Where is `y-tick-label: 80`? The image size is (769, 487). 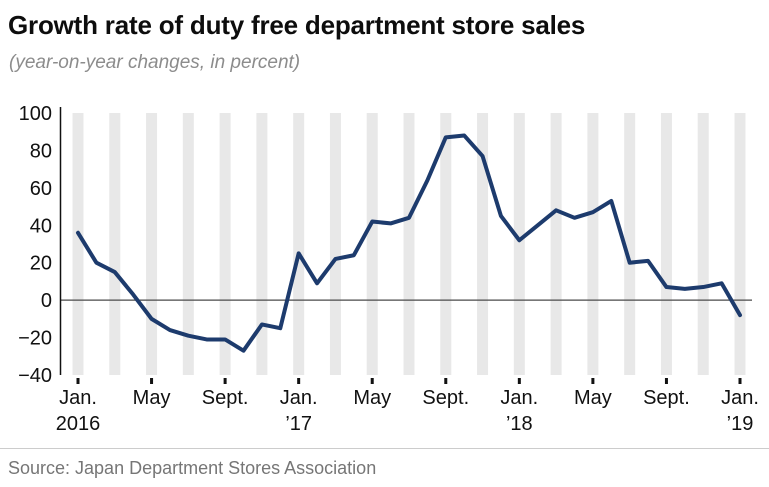 y-tick-label: 80 is located at coordinates (41, 151).